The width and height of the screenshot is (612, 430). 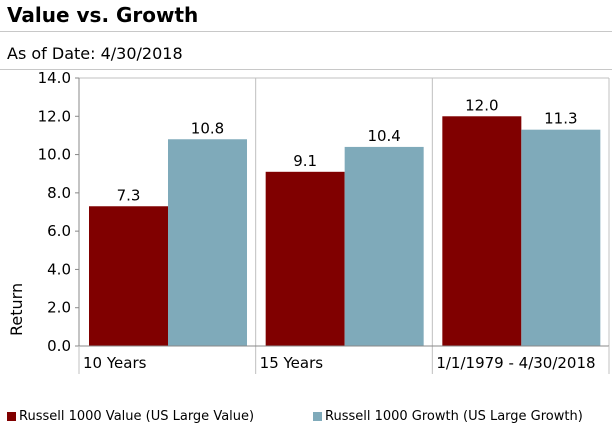 What do you see at coordinates (515, 363) in the screenshot?
I see `x-category-label: 1/1/1979 - 4/30/2018` at bounding box center [515, 363].